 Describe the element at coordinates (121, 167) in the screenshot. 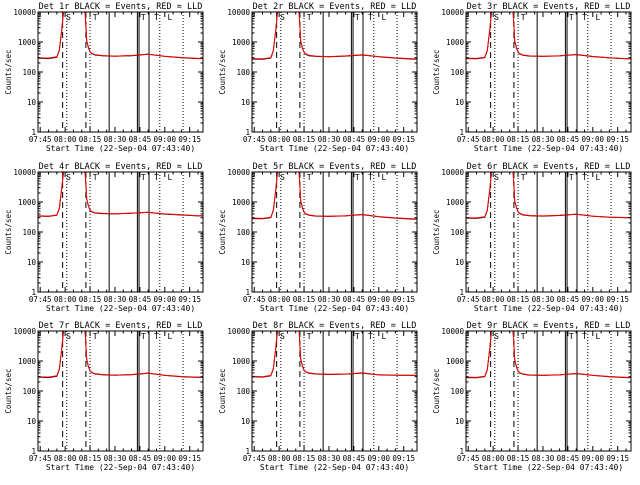

I see `panel-title: Det 4r BLACK = Events, RED = LLD` at that location.